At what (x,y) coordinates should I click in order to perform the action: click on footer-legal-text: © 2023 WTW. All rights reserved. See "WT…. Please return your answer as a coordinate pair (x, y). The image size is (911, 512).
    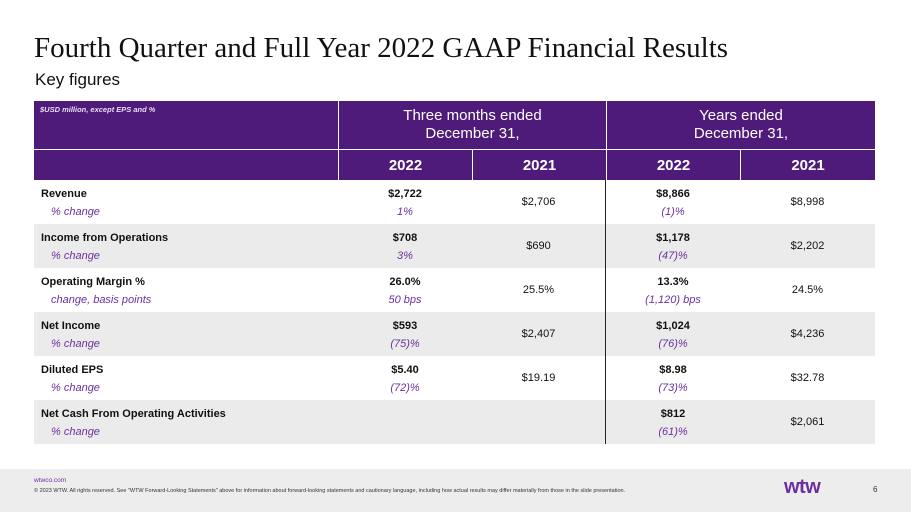
    Looking at the image, I should click on (330, 491).